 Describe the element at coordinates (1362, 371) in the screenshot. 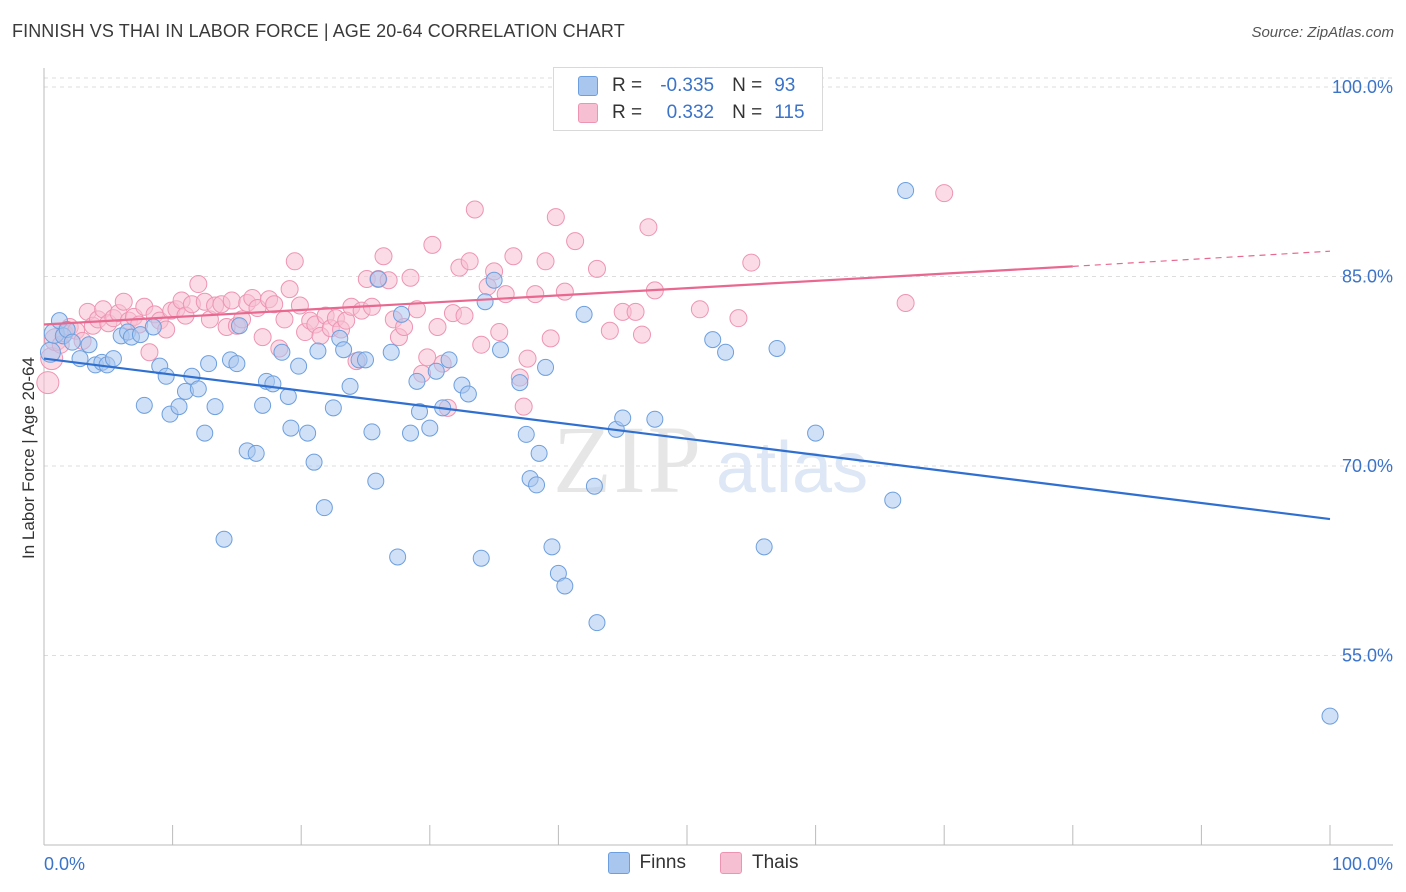

I see `y-tick-labels: 55.0% 70.0% 85.0% 100.0%` at that location.